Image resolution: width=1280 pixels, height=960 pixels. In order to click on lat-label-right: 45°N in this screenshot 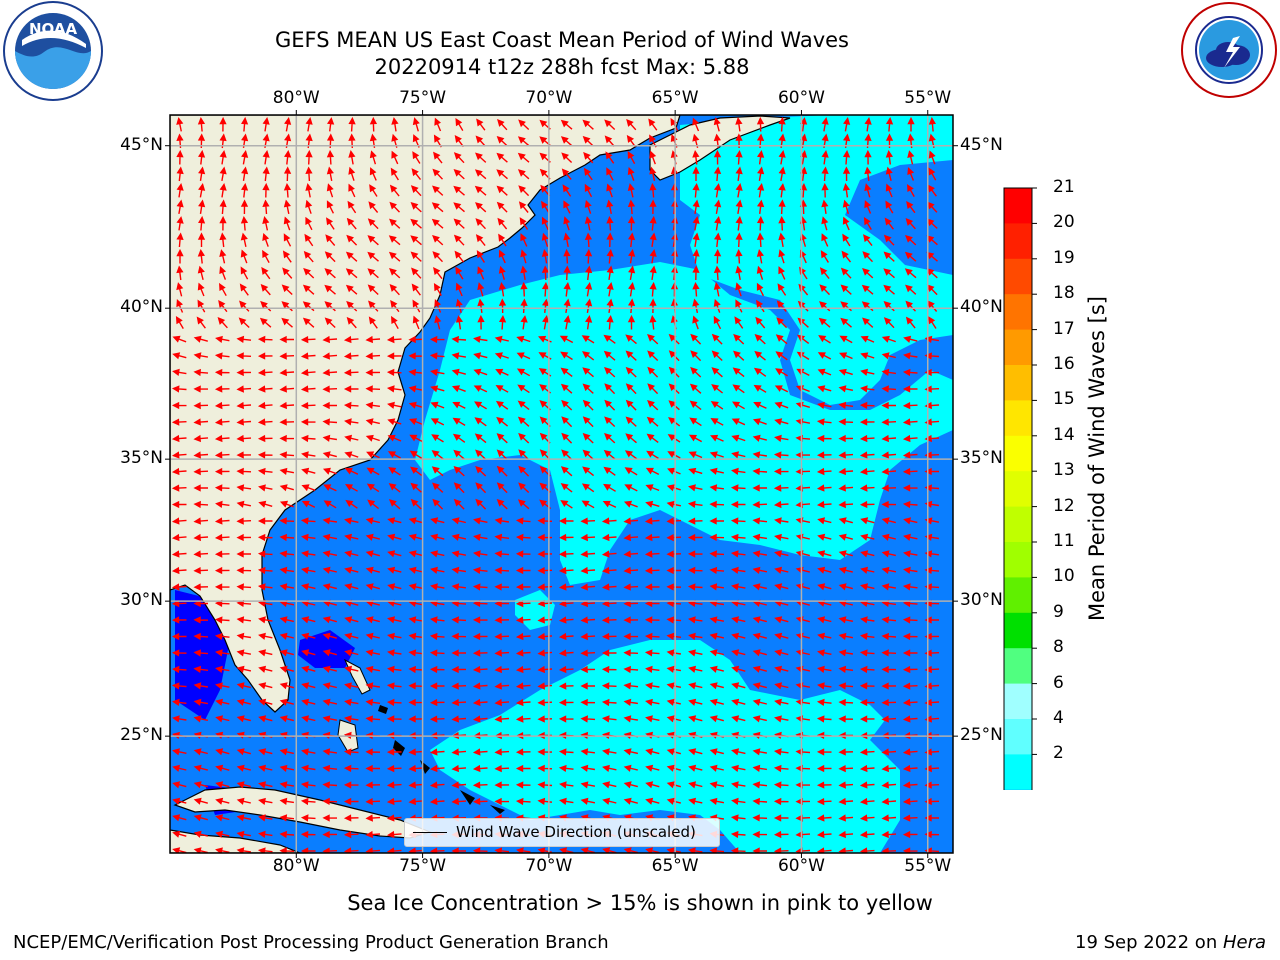, I will do `click(981, 144)`.